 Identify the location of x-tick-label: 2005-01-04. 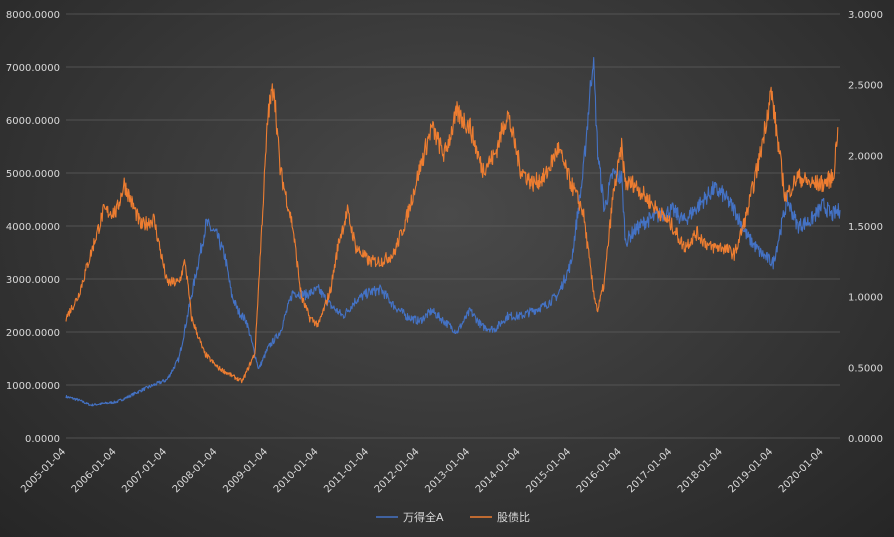
(43, 470).